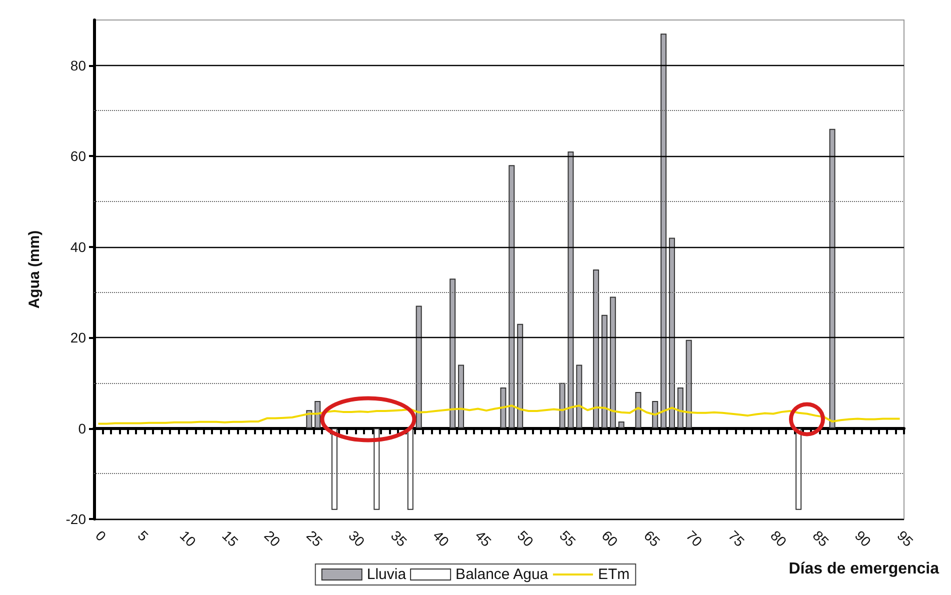 This screenshot has height=595, width=951. I want to click on x-tick-label: 35, so click(399, 538).